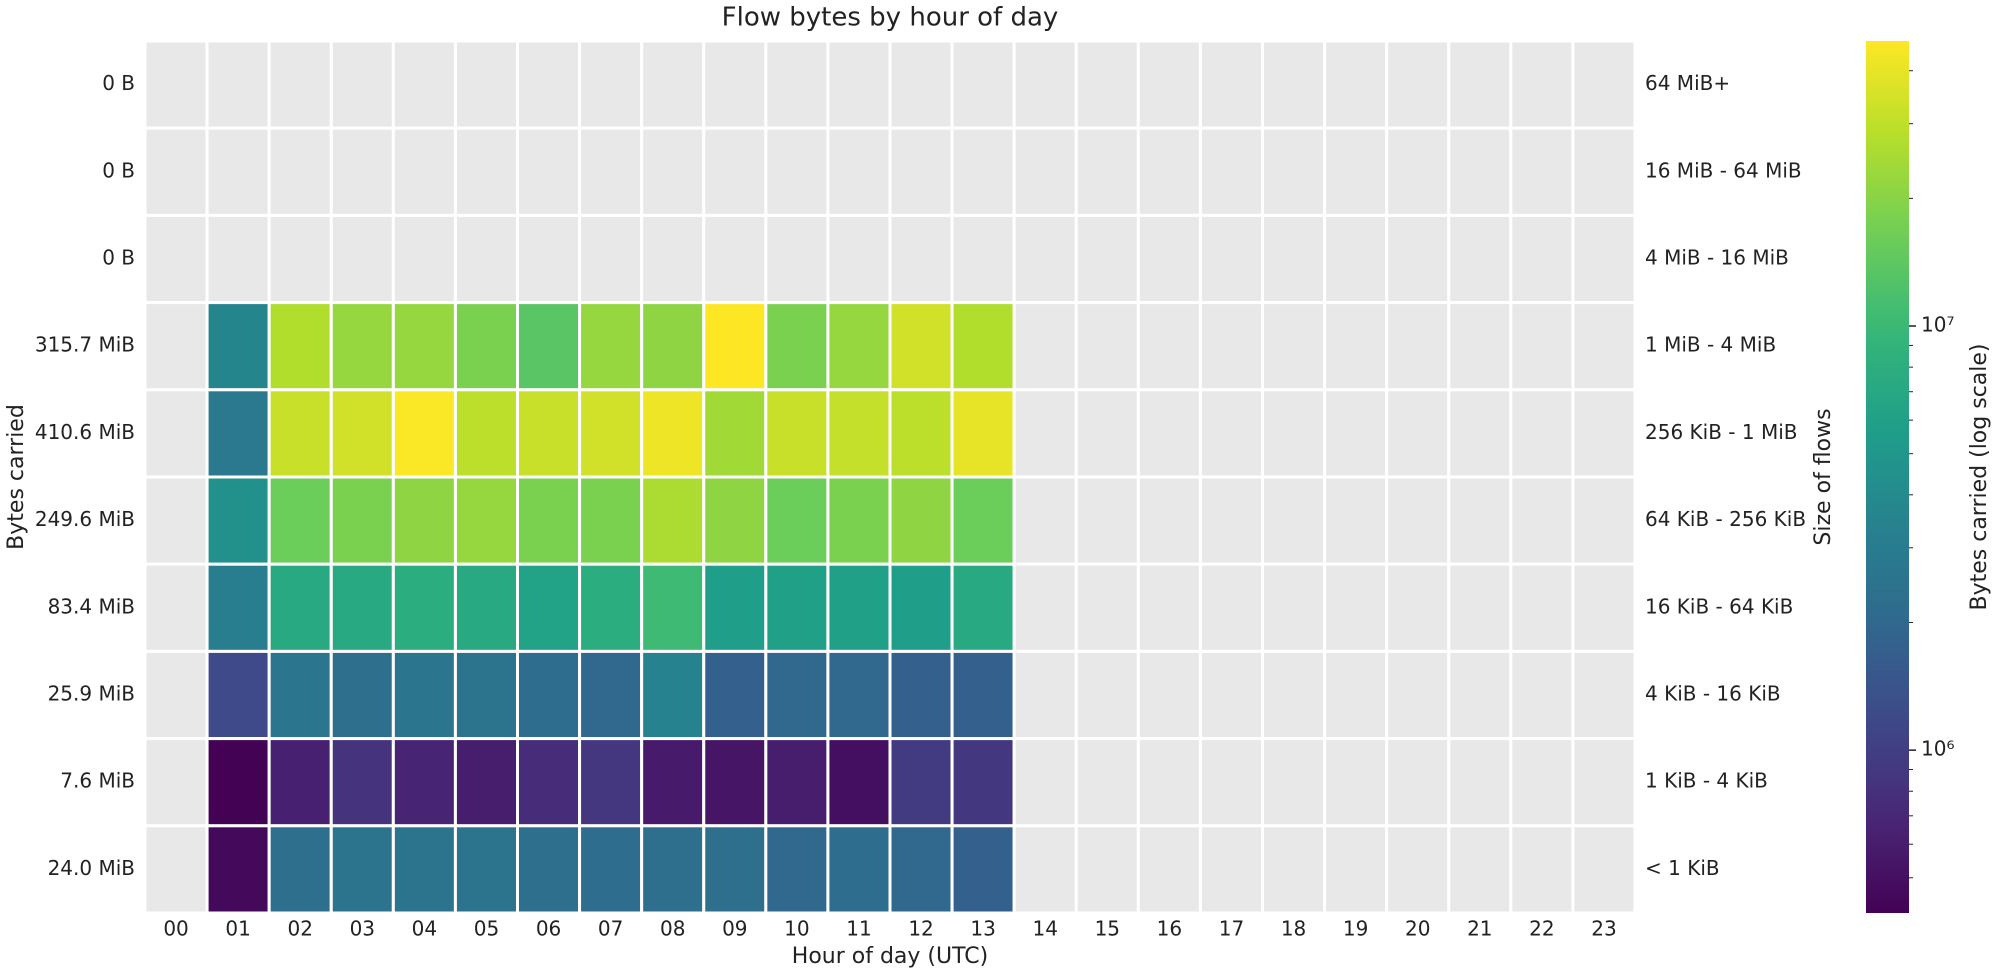  What do you see at coordinates (362, 929) in the screenshot?
I see `x-tick-label: 03` at bounding box center [362, 929].